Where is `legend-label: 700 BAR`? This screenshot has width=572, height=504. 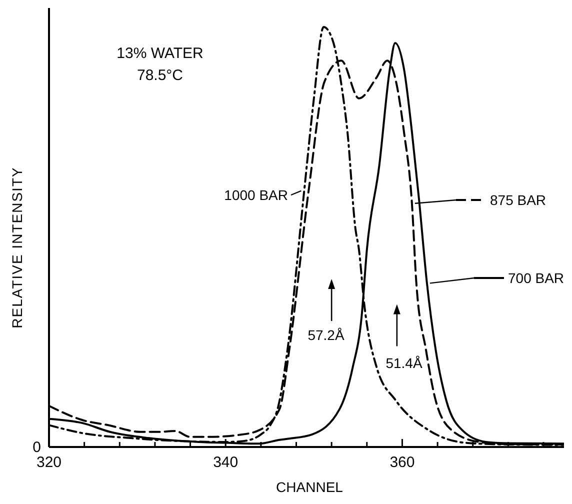
legend-label: 700 BAR is located at coordinates (536, 278).